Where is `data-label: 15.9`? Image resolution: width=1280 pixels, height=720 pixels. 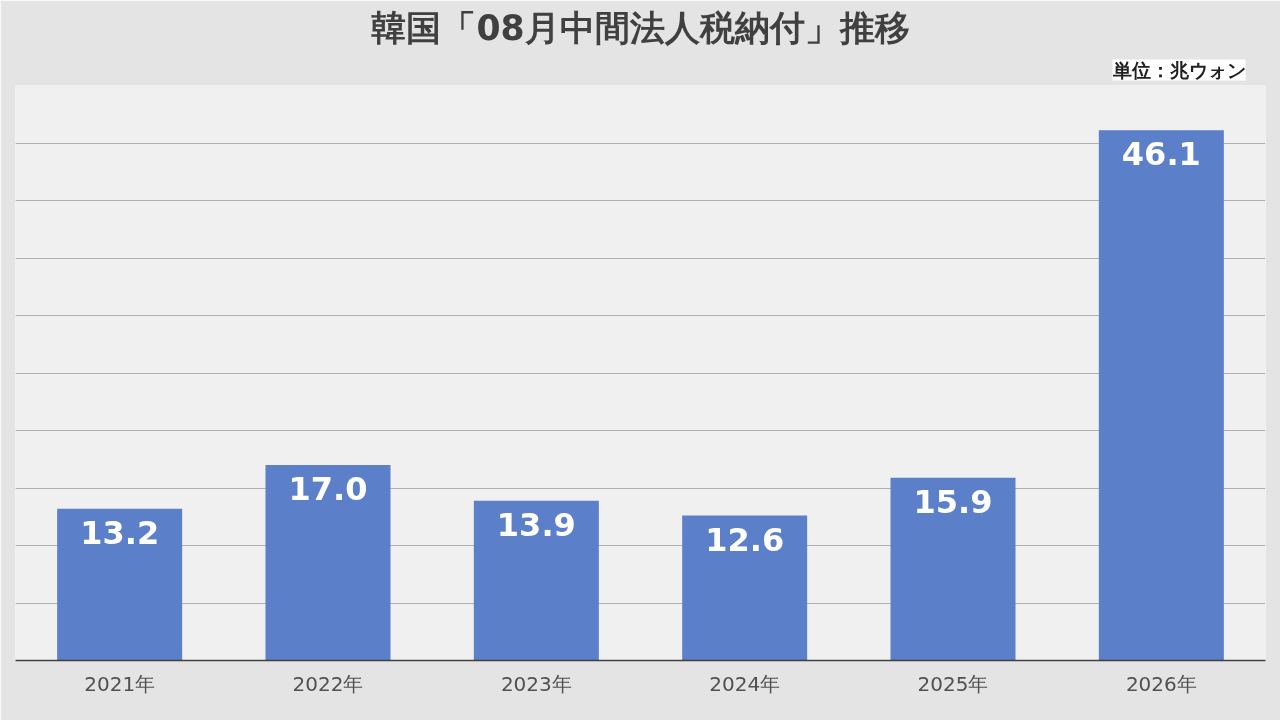
data-label: 15.9 is located at coordinates (953, 501).